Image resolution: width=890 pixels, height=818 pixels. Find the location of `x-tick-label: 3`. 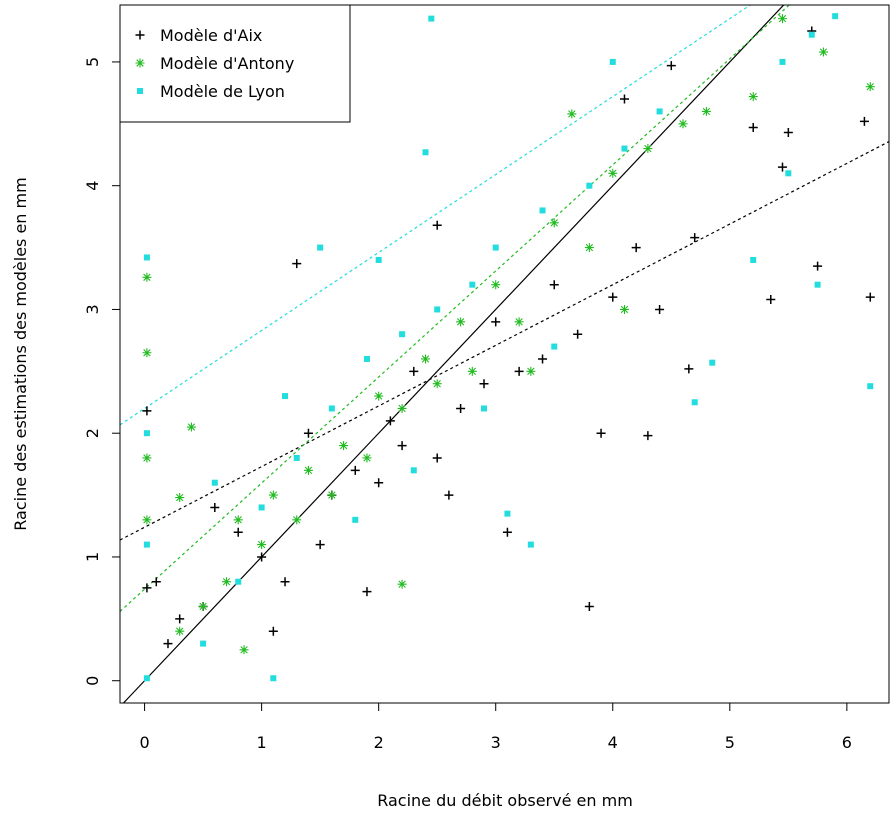

x-tick-label: 3 is located at coordinates (496, 742).